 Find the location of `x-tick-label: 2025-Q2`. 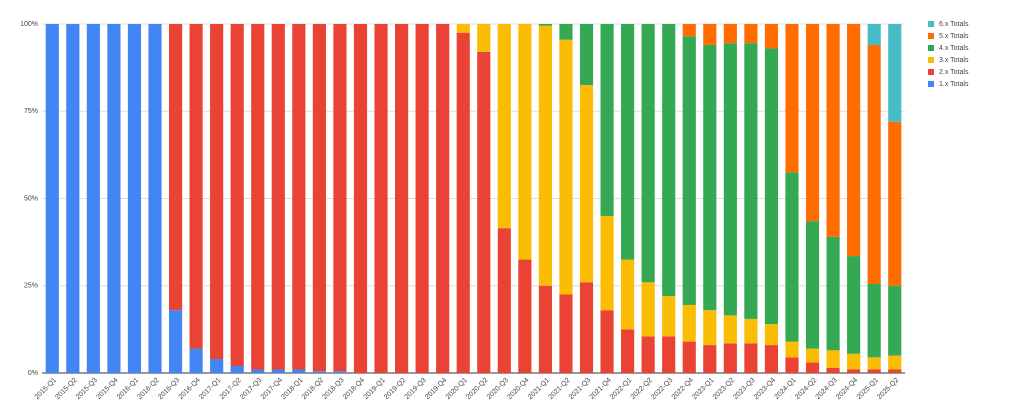

x-tick-label: 2025-Q2 is located at coordinates (888, 389).